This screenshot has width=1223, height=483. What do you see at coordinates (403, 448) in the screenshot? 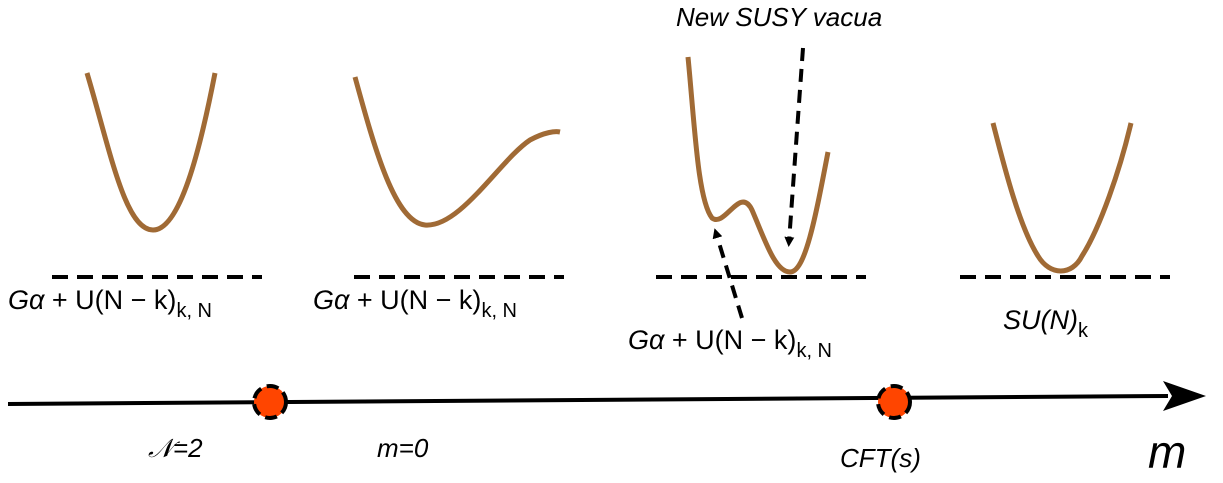
I see `m0-point-label: m=0` at bounding box center [403, 448].